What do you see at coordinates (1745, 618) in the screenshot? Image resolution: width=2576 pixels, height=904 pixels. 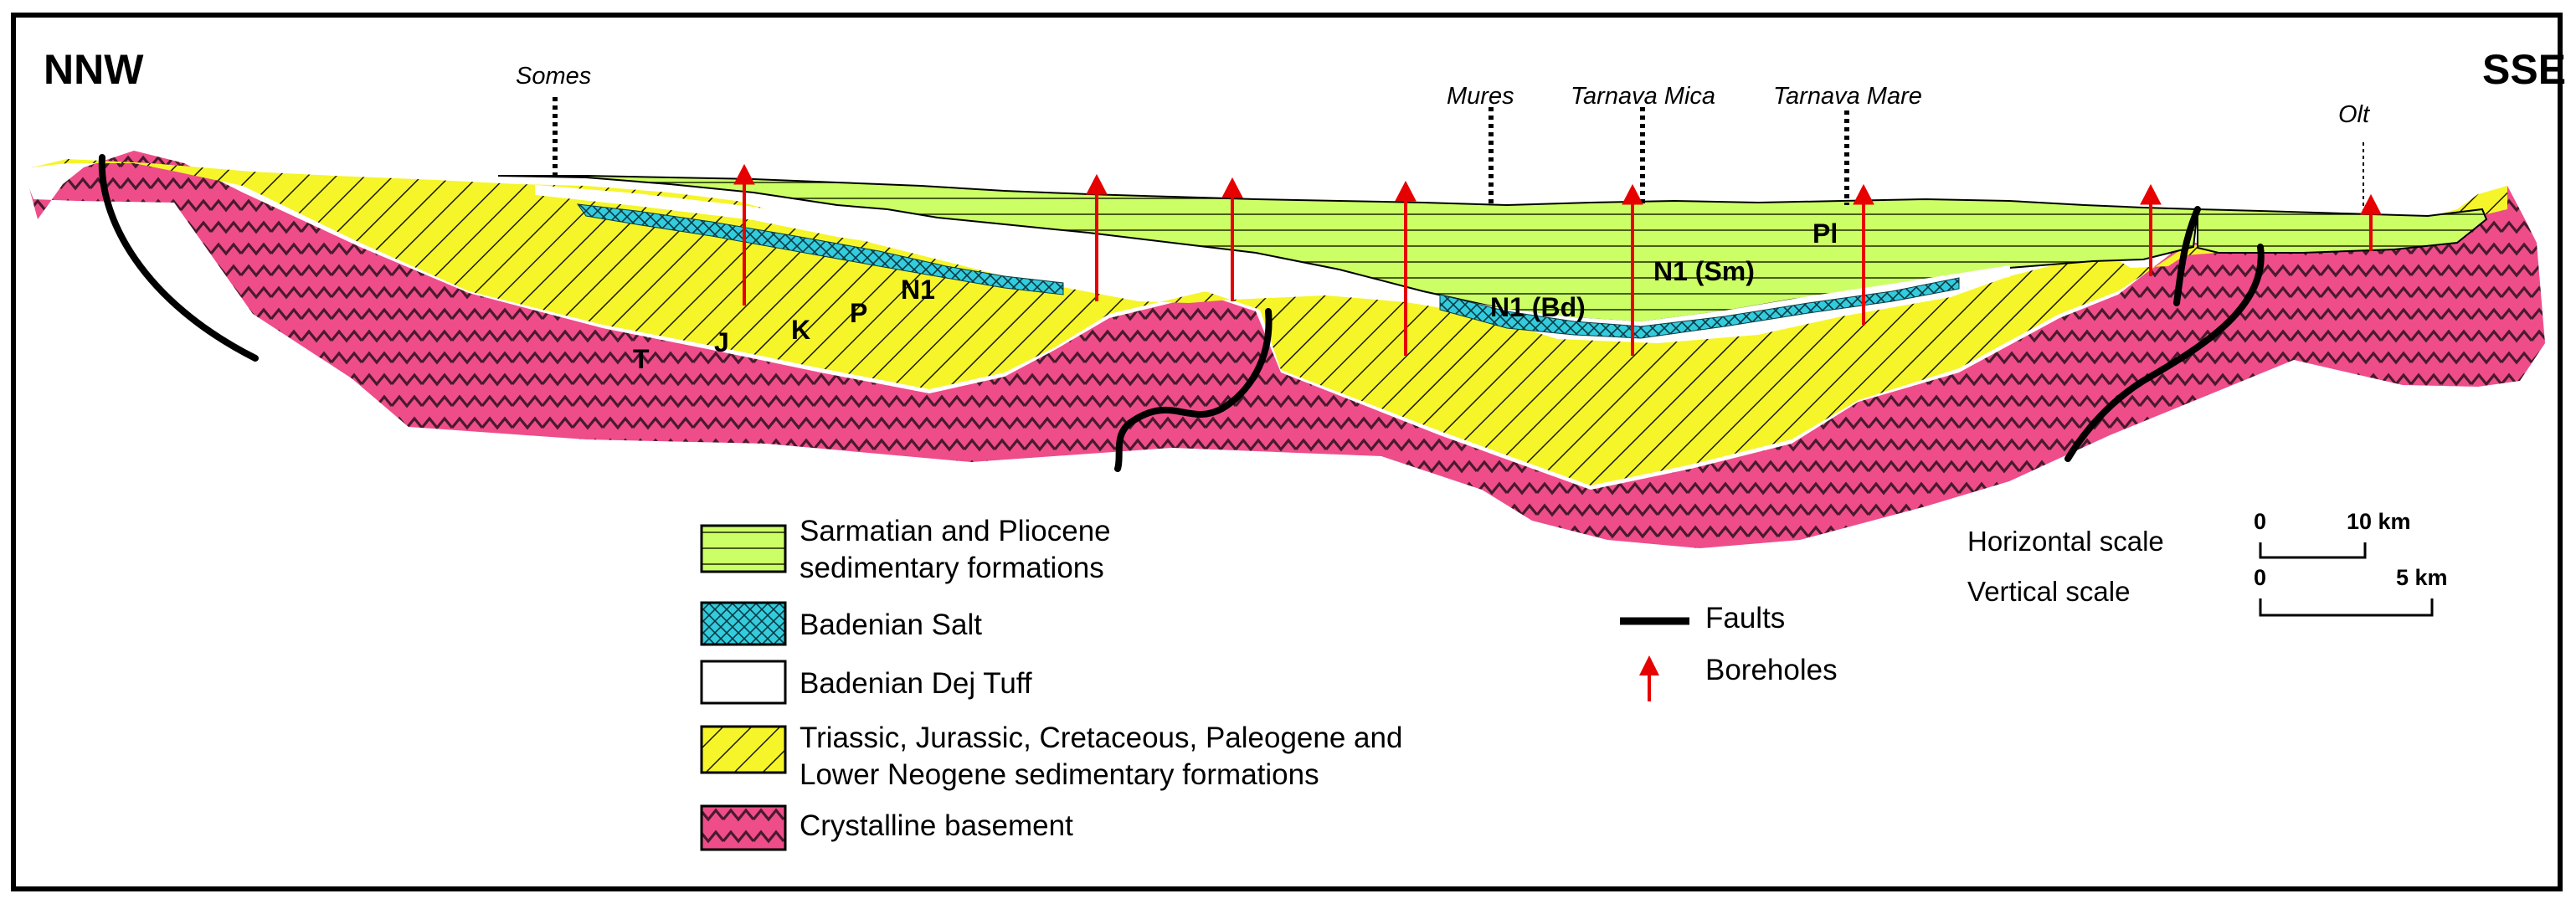 I see `legend-label-faults: Faults` at bounding box center [1745, 618].